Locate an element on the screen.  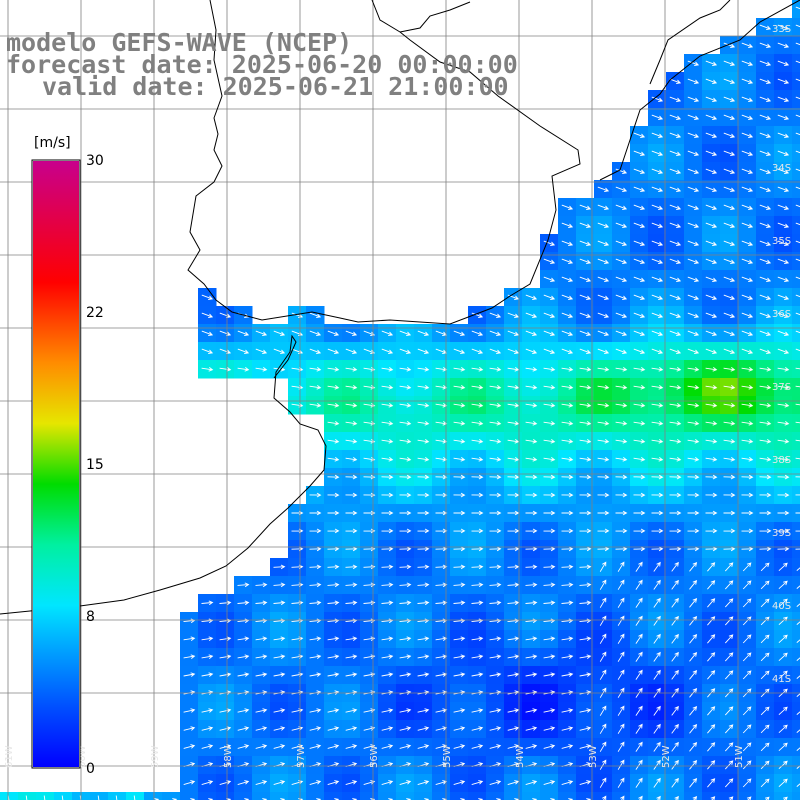
longitude-label: 55W is located at coordinates (447, 756).